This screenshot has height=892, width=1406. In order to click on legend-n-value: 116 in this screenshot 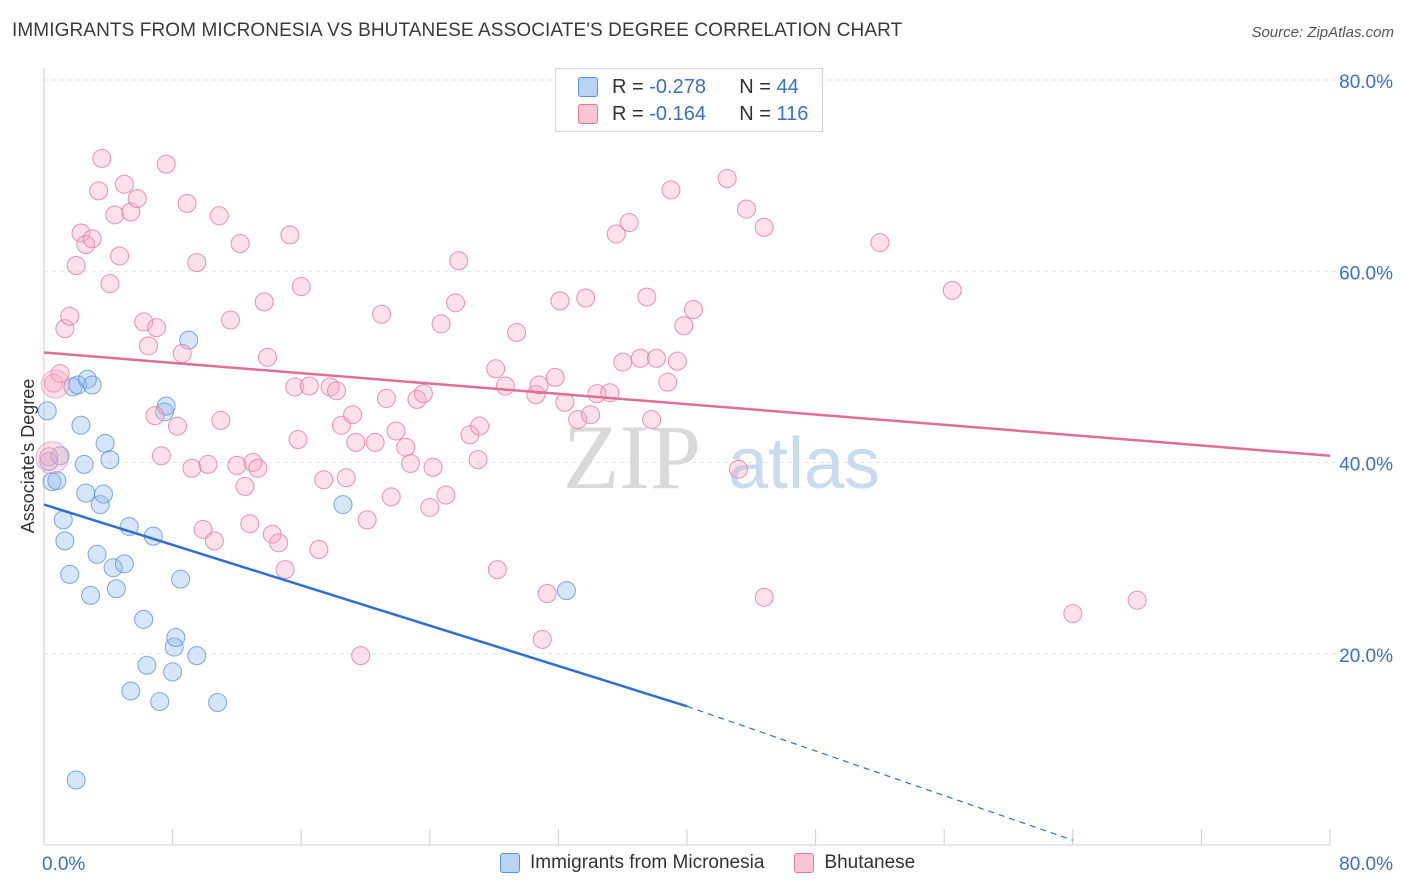, I will do `click(792, 113)`.